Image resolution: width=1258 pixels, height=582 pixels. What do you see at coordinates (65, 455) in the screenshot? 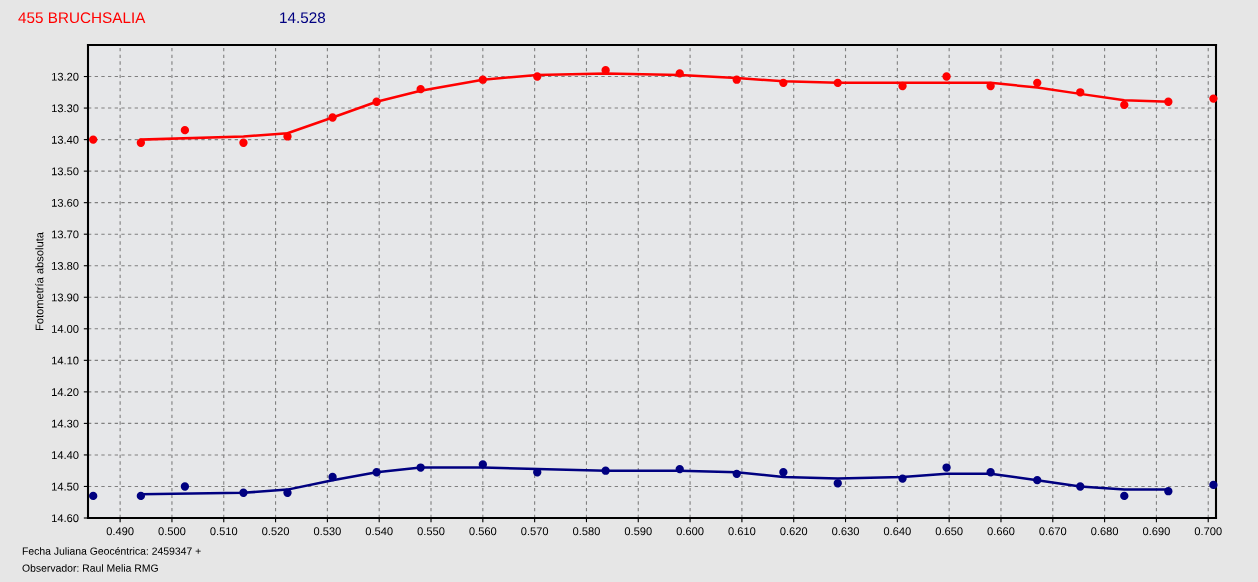
I see `y-tick-label: 14.40` at bounding box center [65, 455].